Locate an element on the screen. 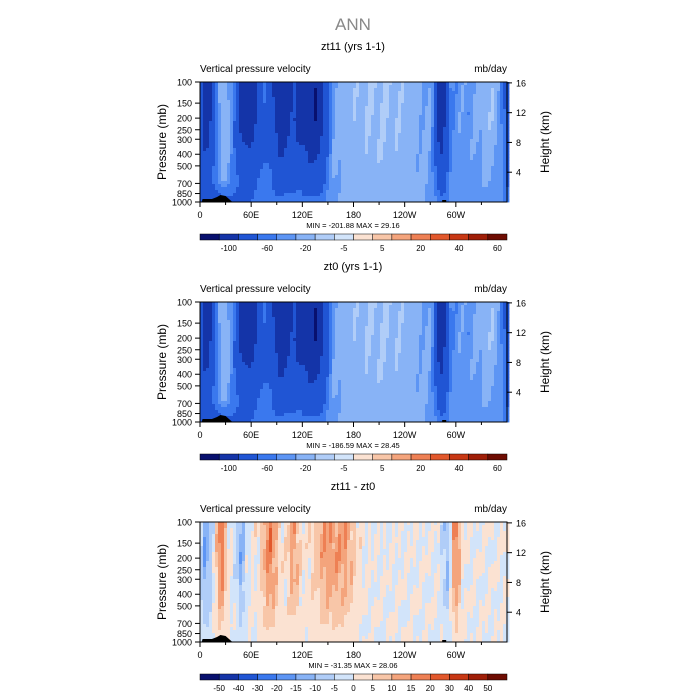 Image resolution: width=700 pixels, height=700 pixels. colorbar-label: -10 is located at coordinates (315, 688).